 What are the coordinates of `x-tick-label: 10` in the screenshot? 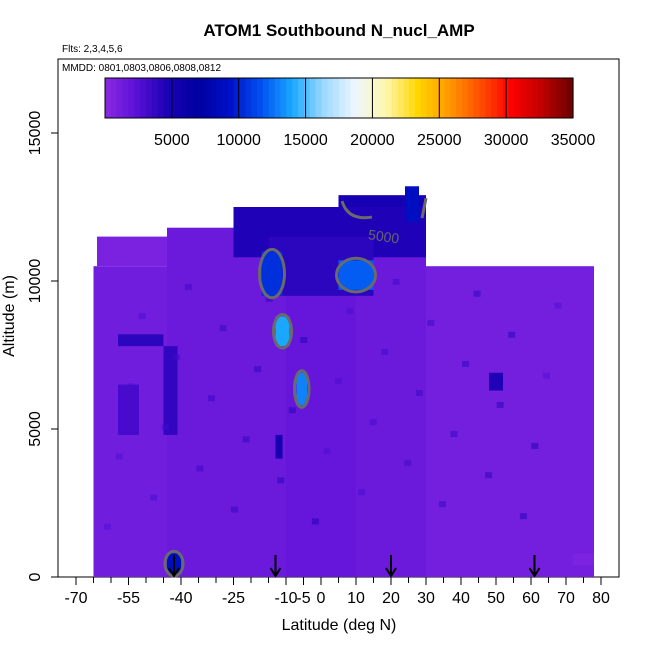 It's located at (356, 598).